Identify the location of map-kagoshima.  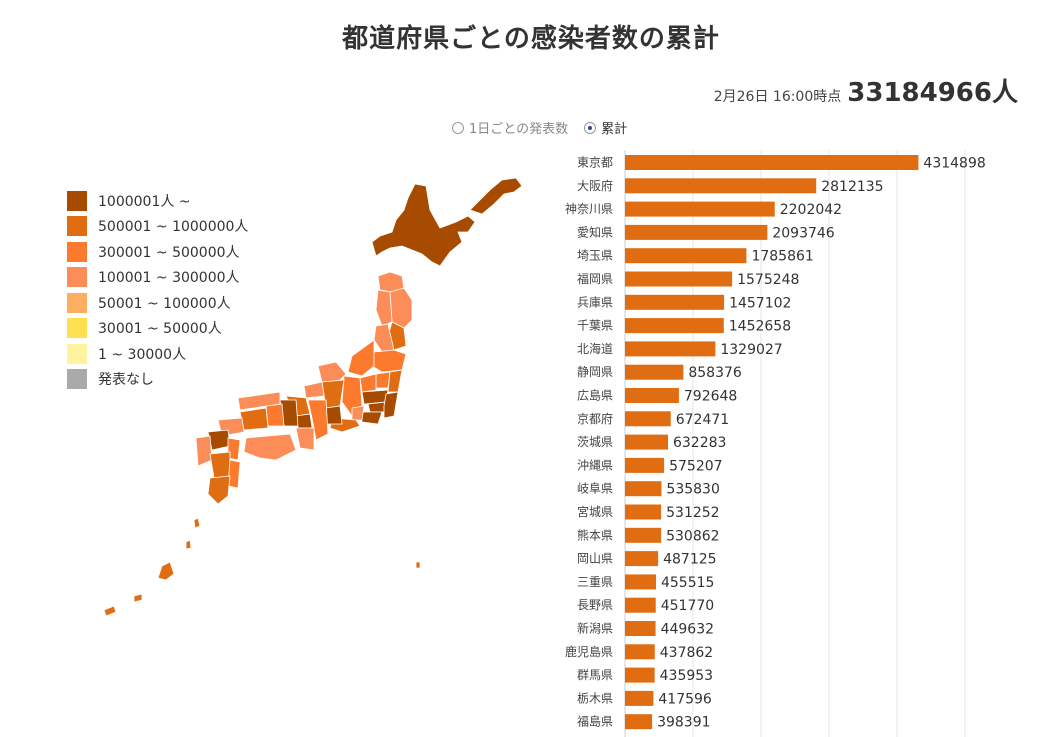
(219, 490).